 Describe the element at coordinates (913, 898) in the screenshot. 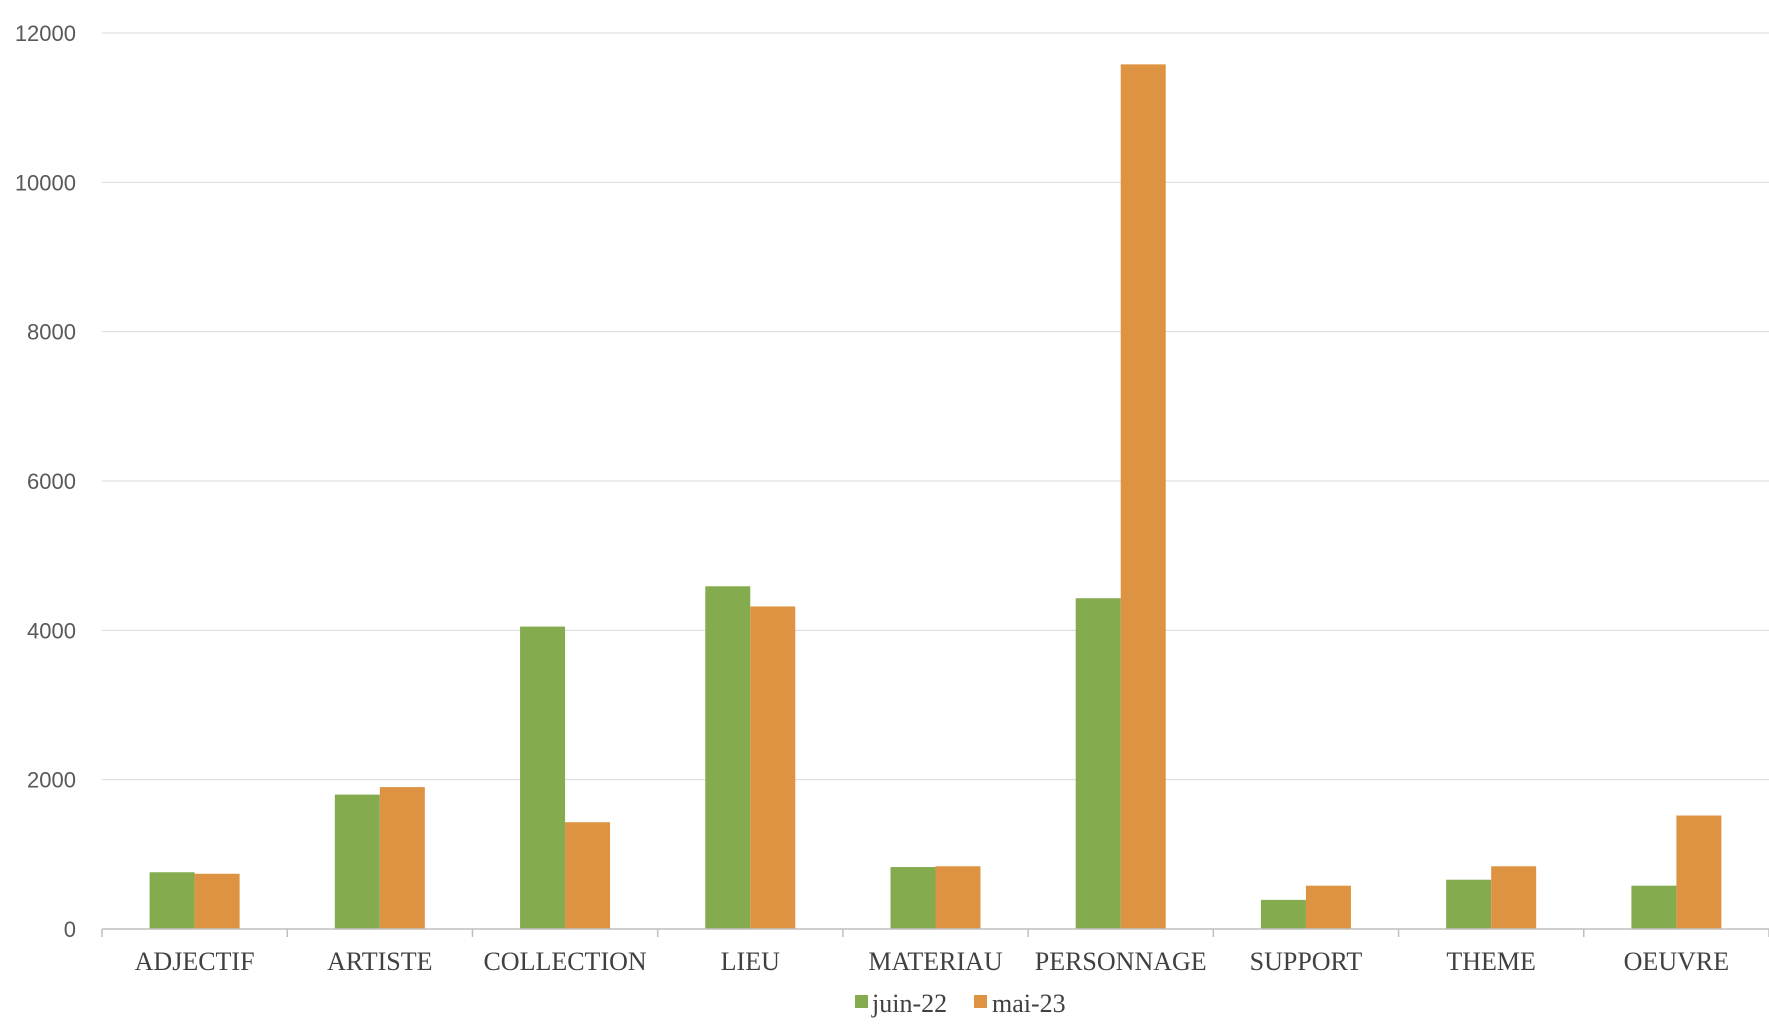

I see `bar-juin-22-materiau` at that location.